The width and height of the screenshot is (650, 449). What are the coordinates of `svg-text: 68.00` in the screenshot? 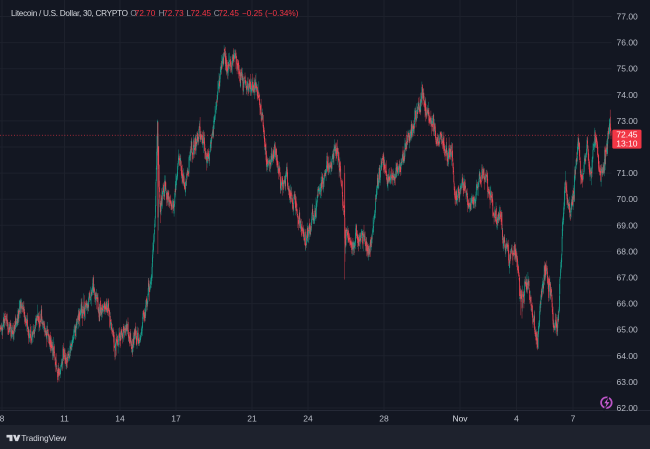 It's located at (628, 251).